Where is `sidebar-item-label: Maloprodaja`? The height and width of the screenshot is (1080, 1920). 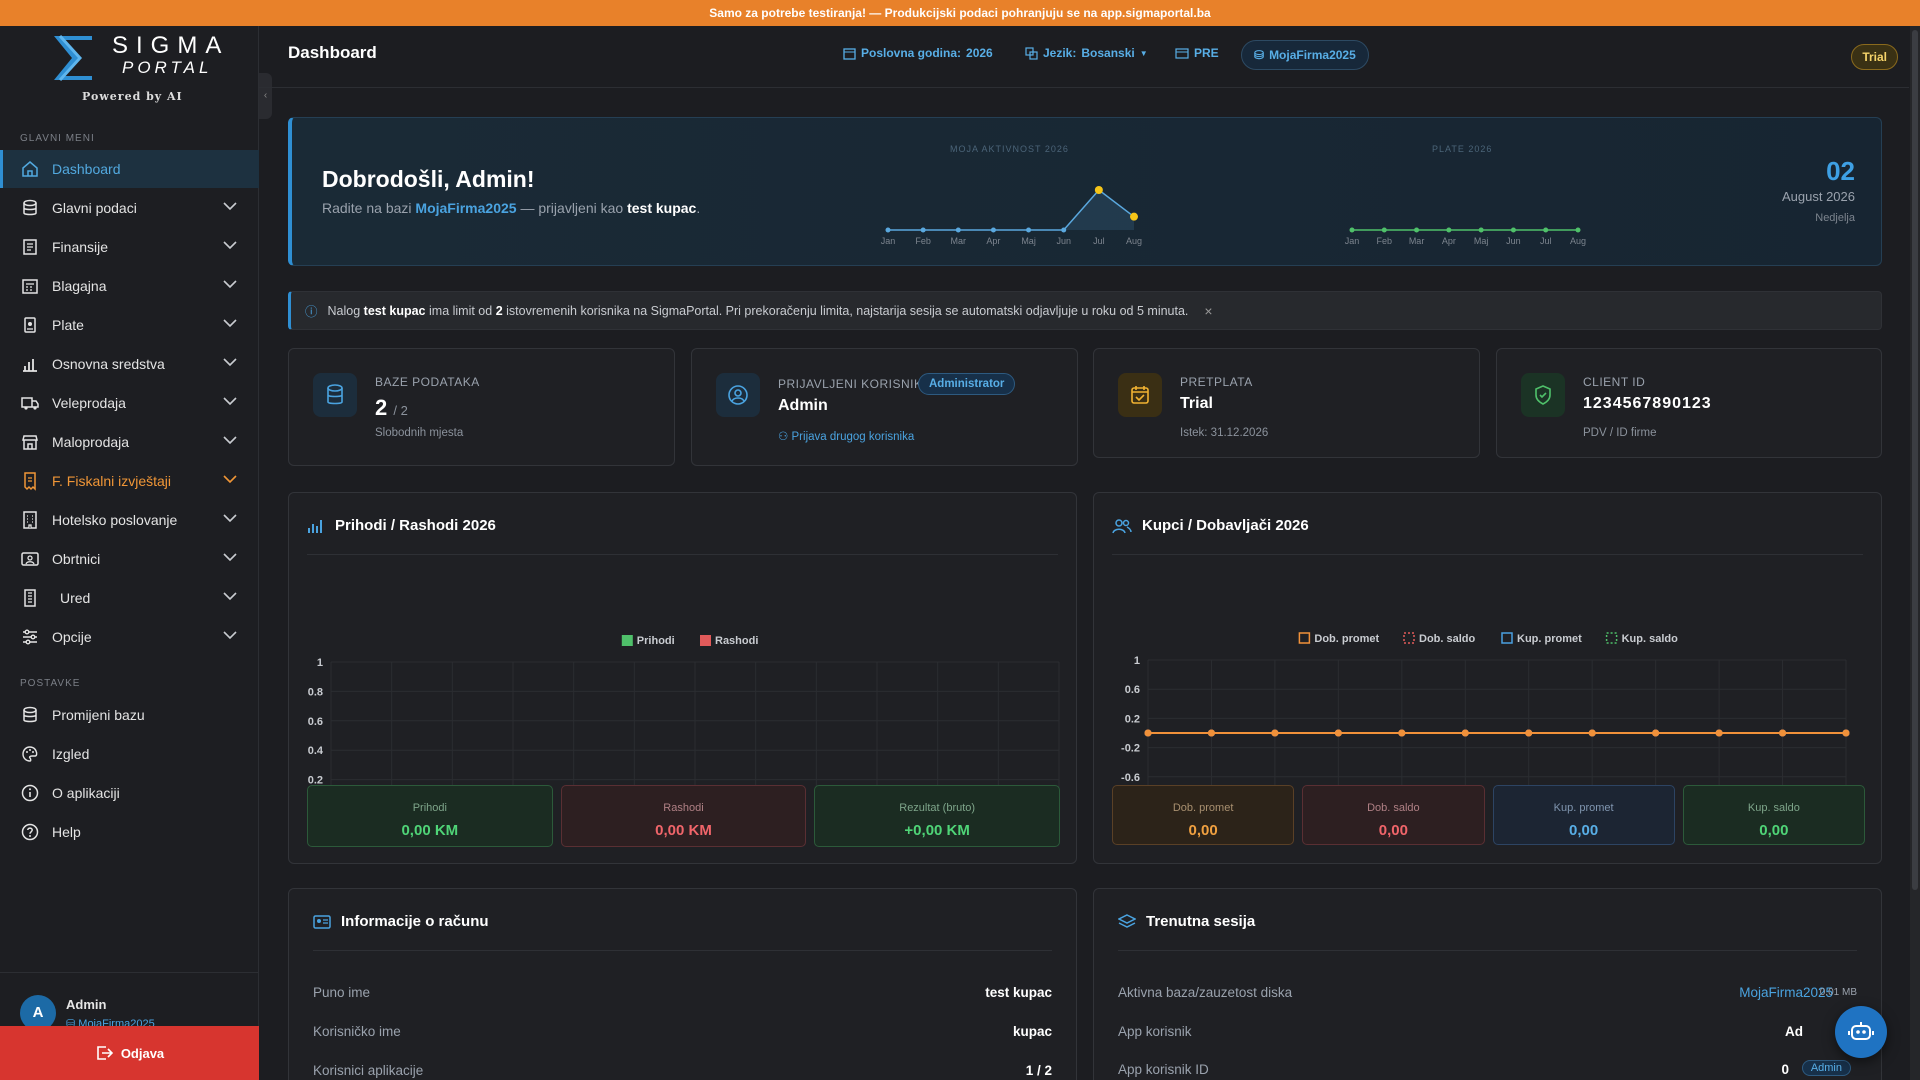 sidebar-item-label: Maloprodaja is located at coordinates (91, 442).